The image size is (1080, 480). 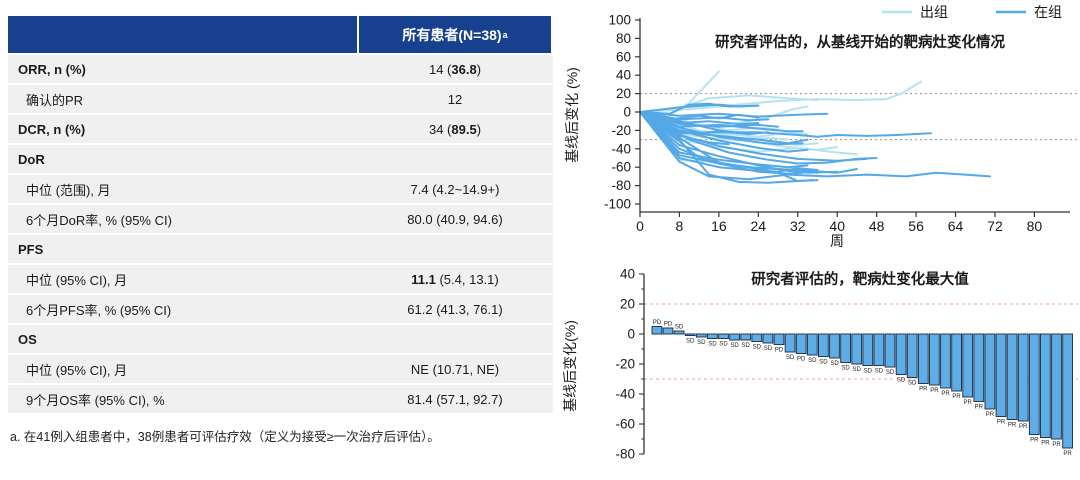 What do you see at coordinates (280, 249) in the screenshot?
I see `table-row: PFS` at bounding box center [280, 249].